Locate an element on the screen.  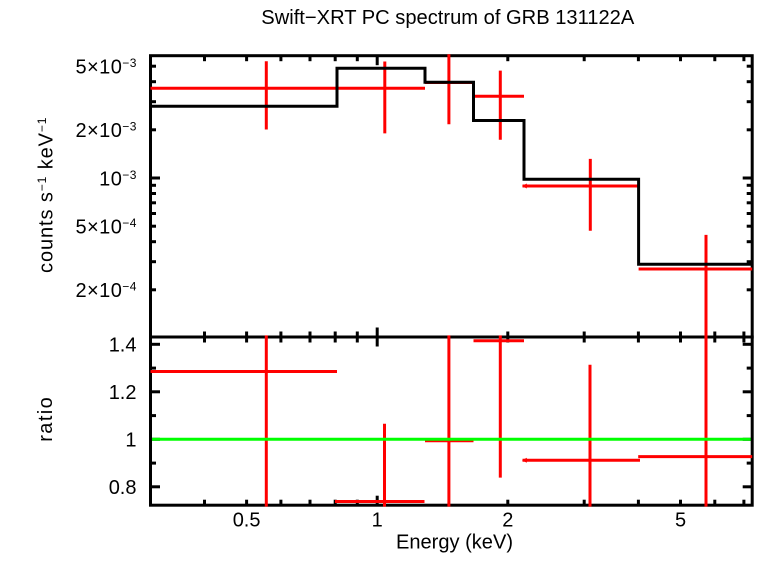
svg-text: 0.5 is located at coordinates (247, 521).